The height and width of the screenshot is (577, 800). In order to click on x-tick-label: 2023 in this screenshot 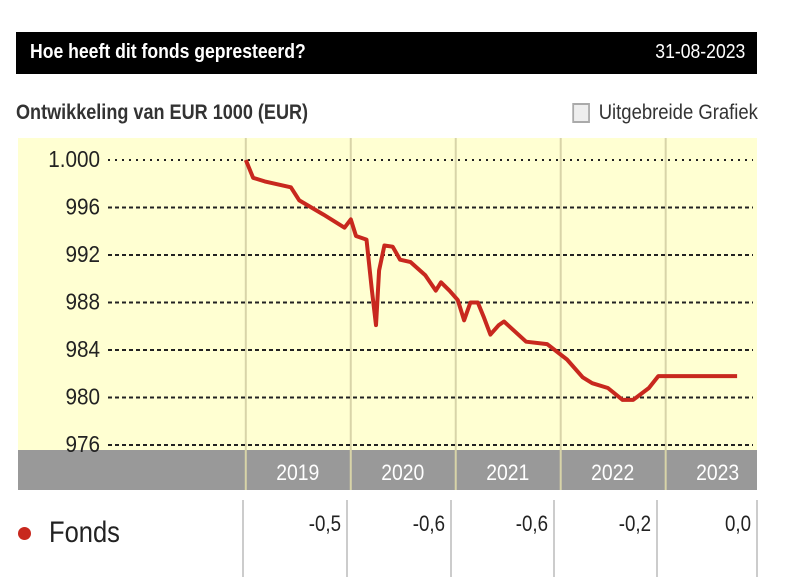, I will do `click(717, 473)`.